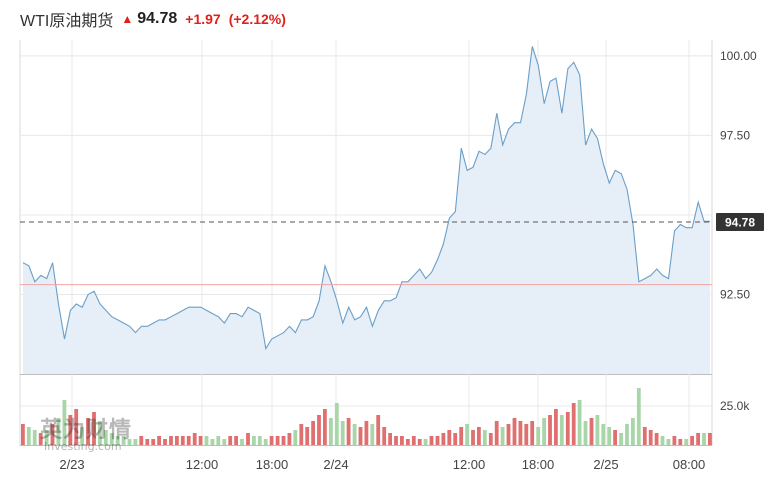  What do you see at coordinates (335, 464) in the screenshot?
I see `x-tick-label: 2/24` at bounding box center [335, 464].